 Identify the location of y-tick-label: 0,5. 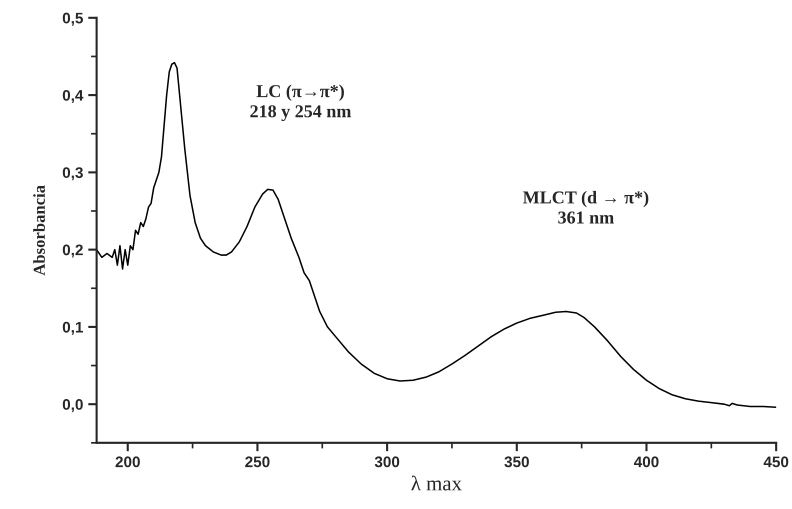
(73, 19).